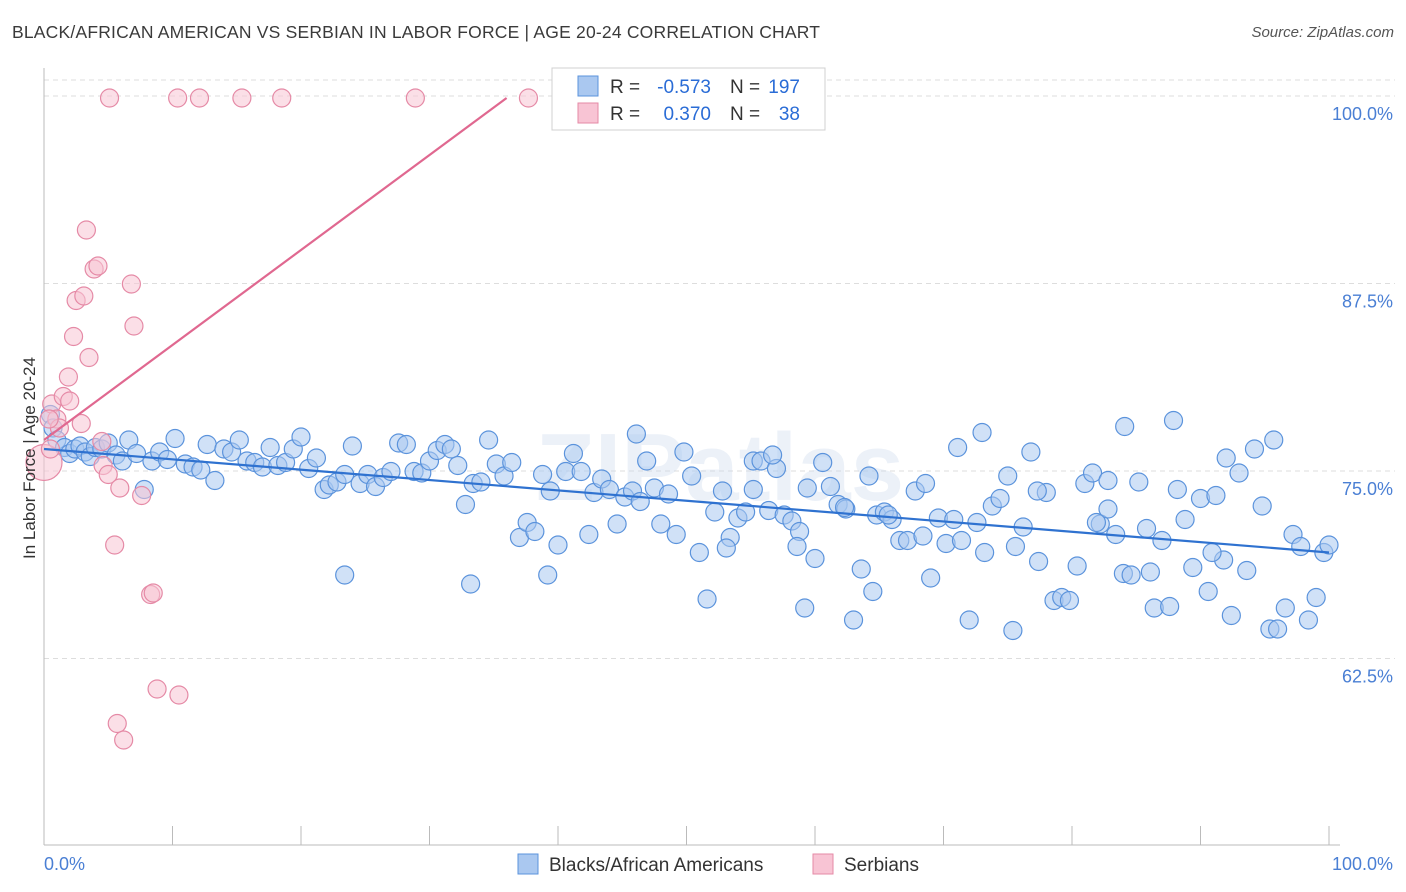  Describe the element at coordinates (1367, 489) in the screenshot. I see `y-tick-label: 75.0%` at that location.